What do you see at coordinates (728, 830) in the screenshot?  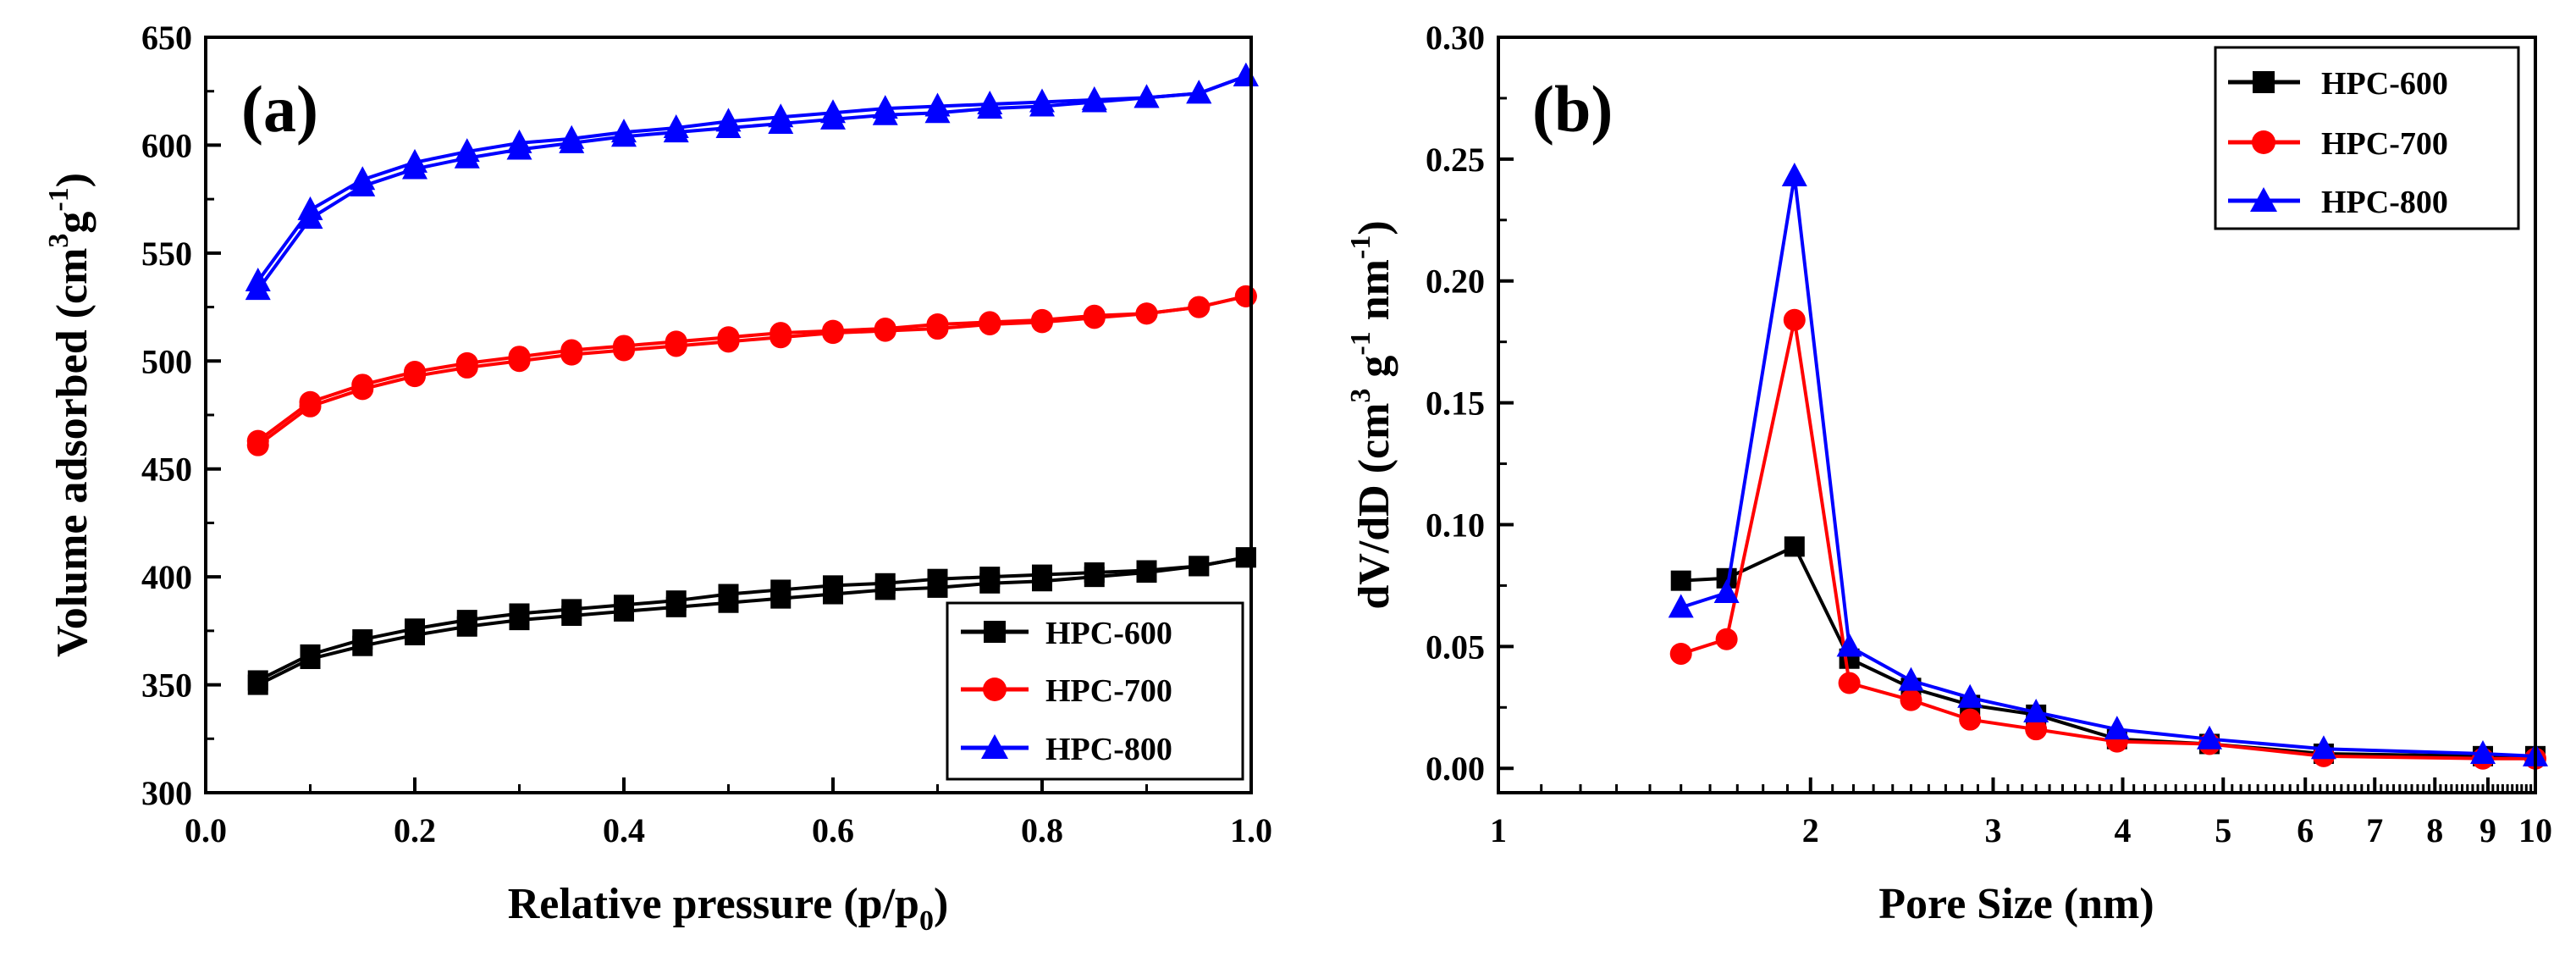 I see `panel-a-x-tick-labels: 0.0 0.2 0.4 0.6 0.8 1.0` at bounding box center [728, 830].